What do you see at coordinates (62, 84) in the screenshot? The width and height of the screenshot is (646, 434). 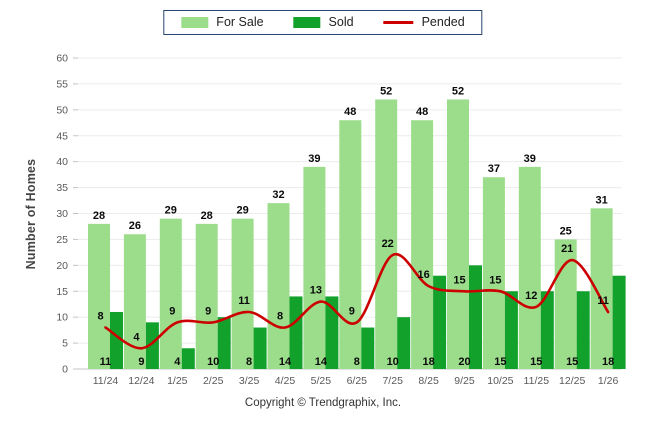 I see `y-tick-label: 55` at bounding box center [62, 84].